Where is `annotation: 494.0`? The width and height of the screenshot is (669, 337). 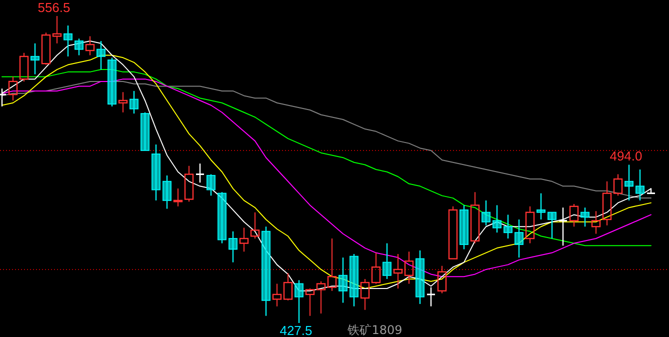 annotation: 494.0 is located at coordinates (626, 156).